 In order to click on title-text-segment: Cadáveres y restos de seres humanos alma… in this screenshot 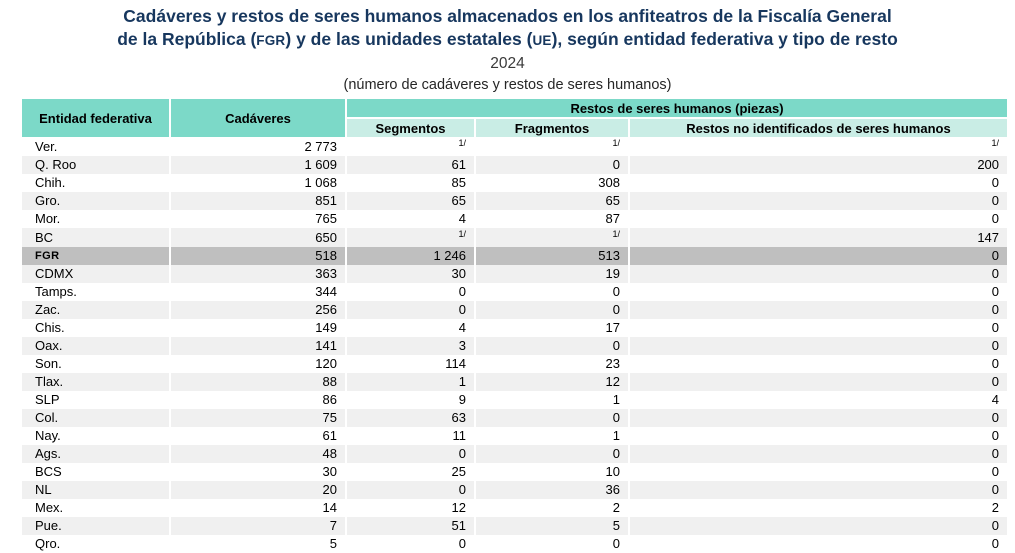, I will do `click(507, 16)`.